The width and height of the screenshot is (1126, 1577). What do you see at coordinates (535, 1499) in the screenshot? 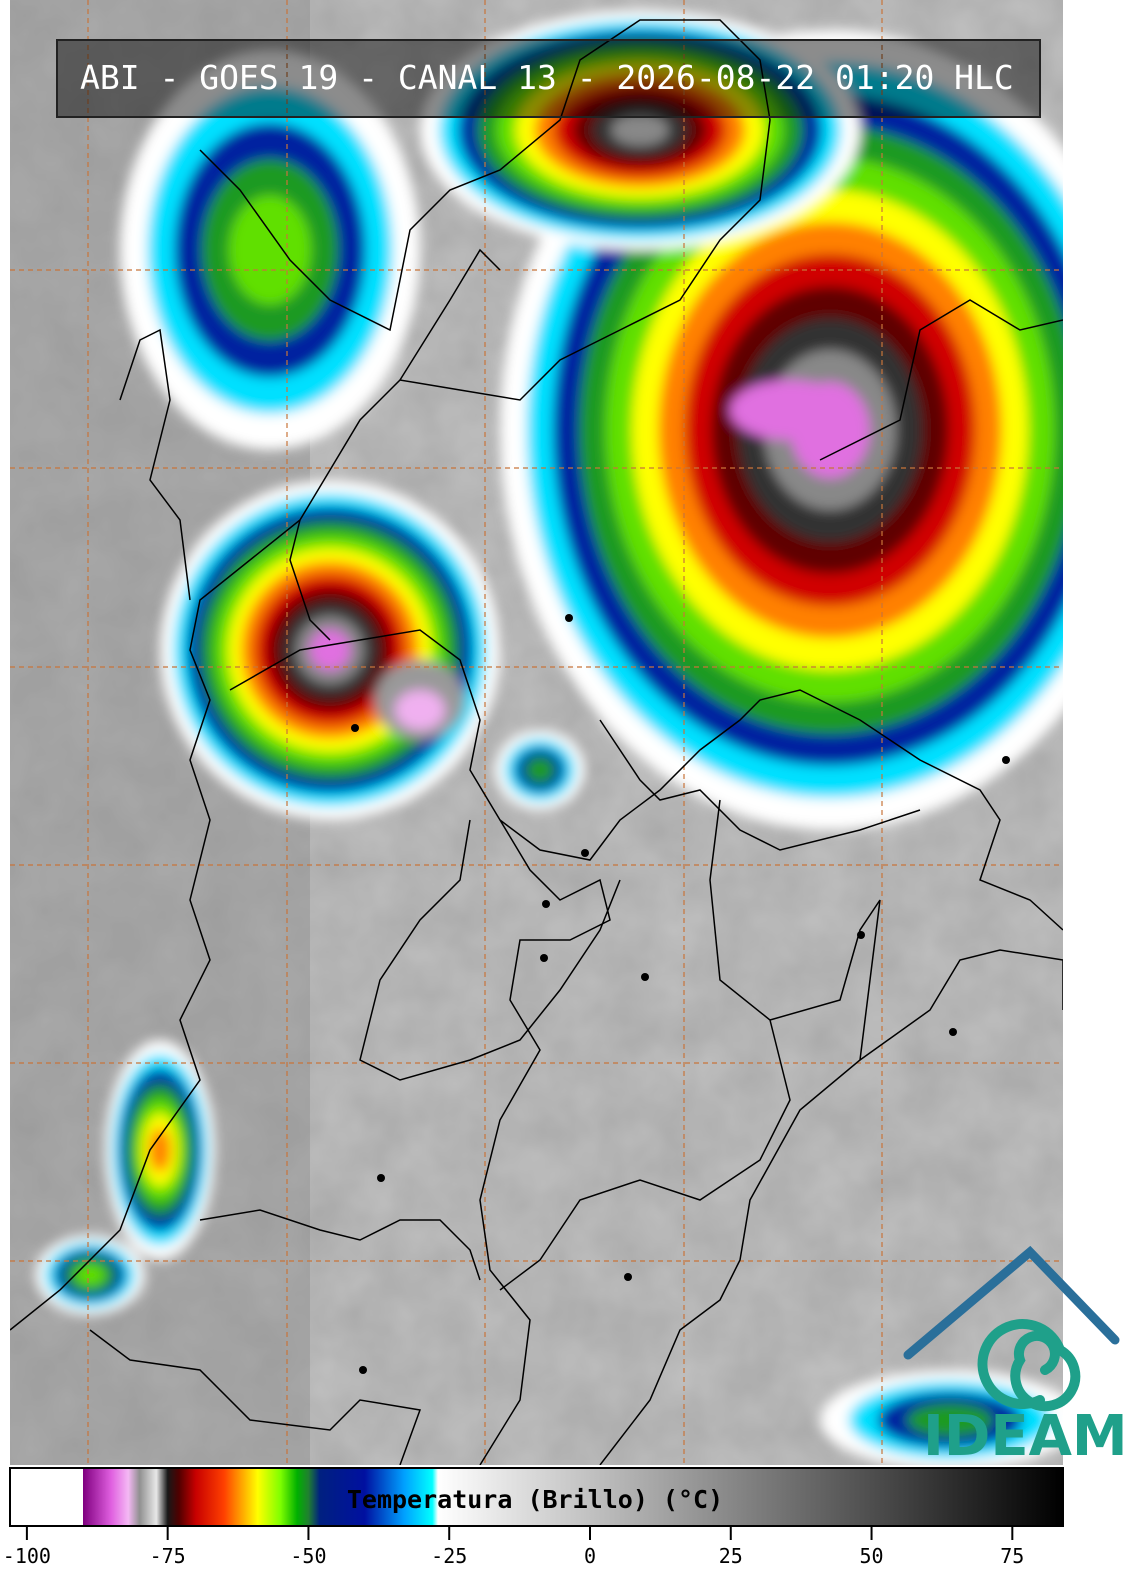
I see `colorbar-label: Temperatura (Brillo) (°C)` at bounding box center [535, 1499].